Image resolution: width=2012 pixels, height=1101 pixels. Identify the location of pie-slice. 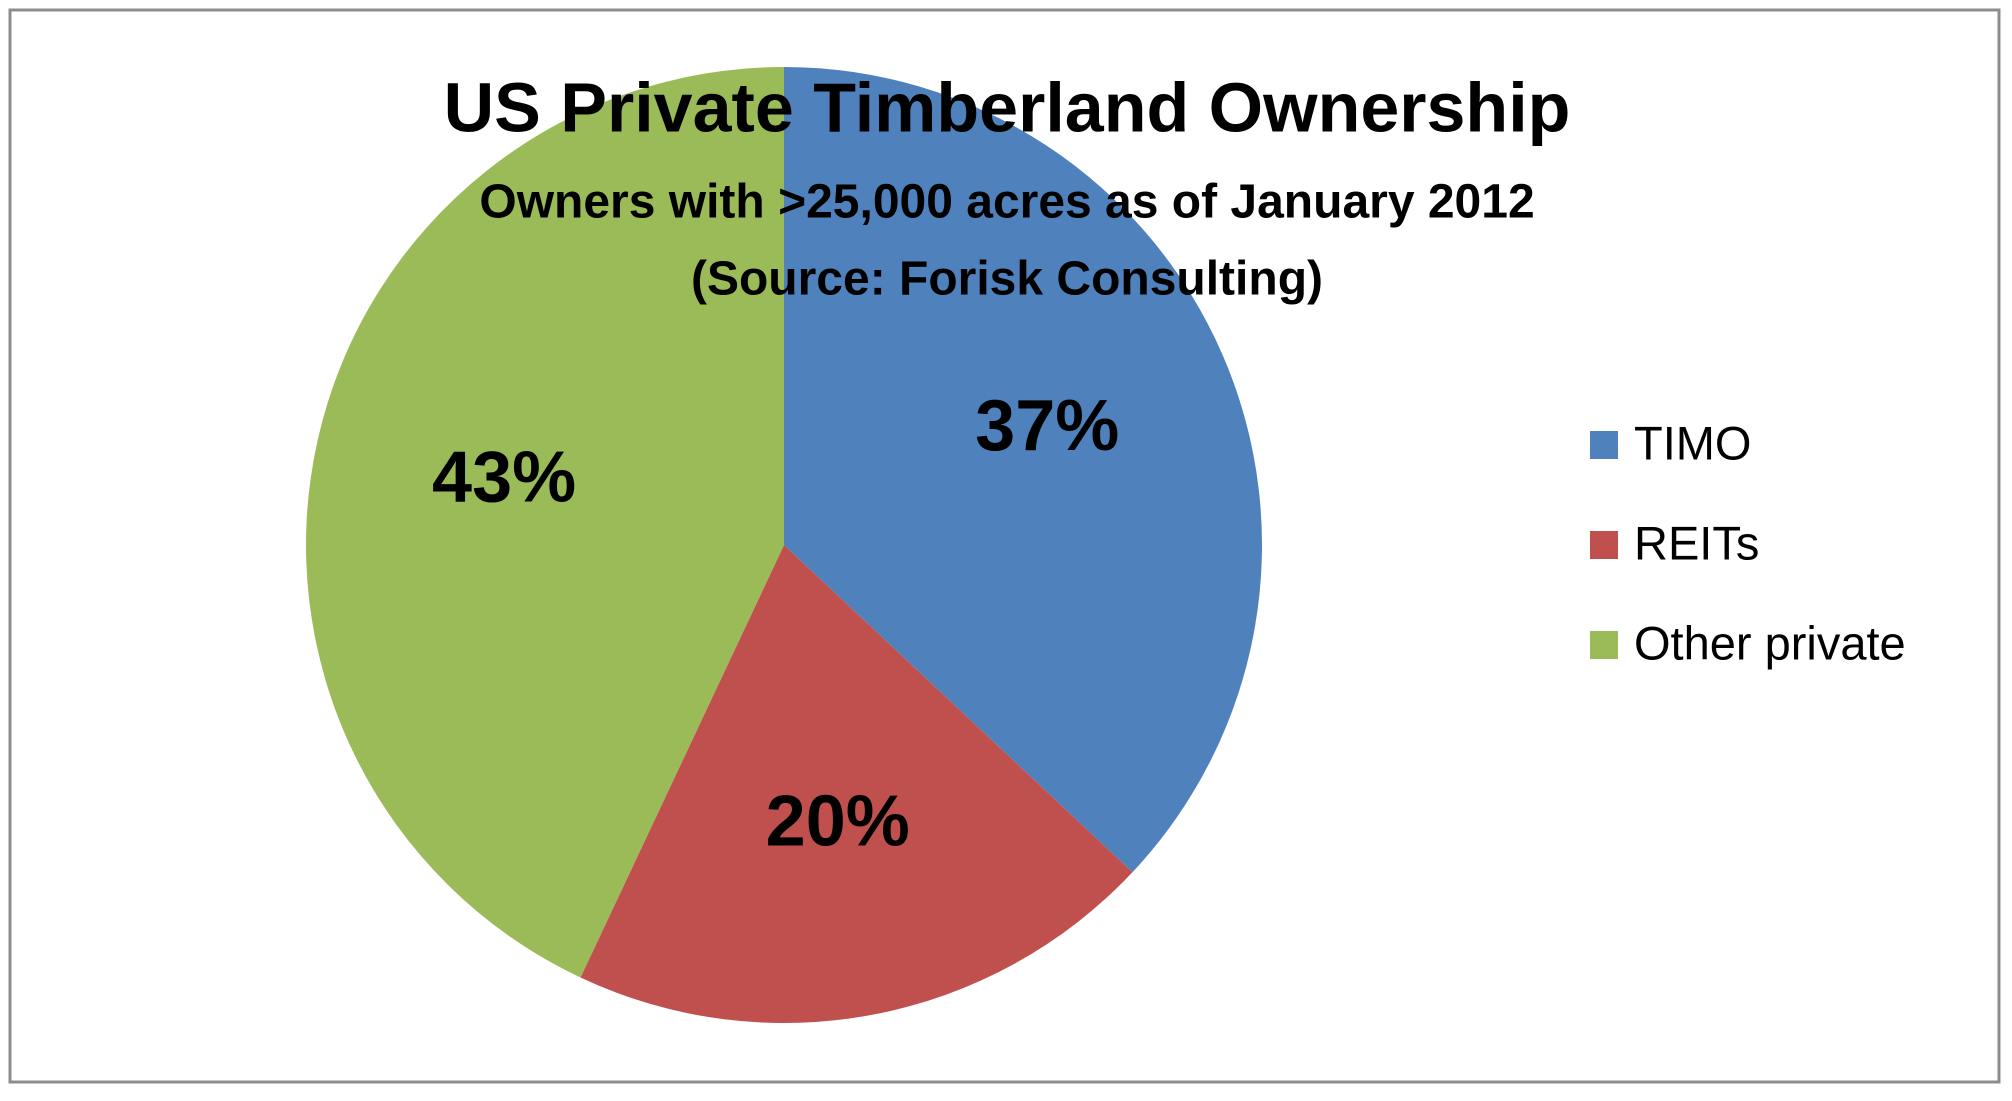
(856, 784).